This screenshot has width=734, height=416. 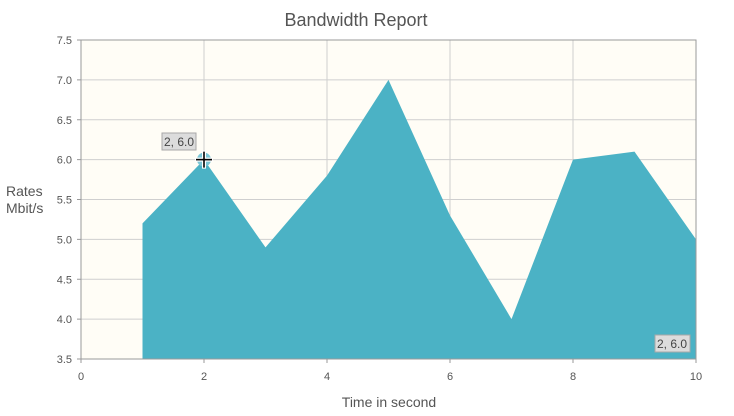 I want to click on crosshair-cursor-icon, so click(x=204, y=159).